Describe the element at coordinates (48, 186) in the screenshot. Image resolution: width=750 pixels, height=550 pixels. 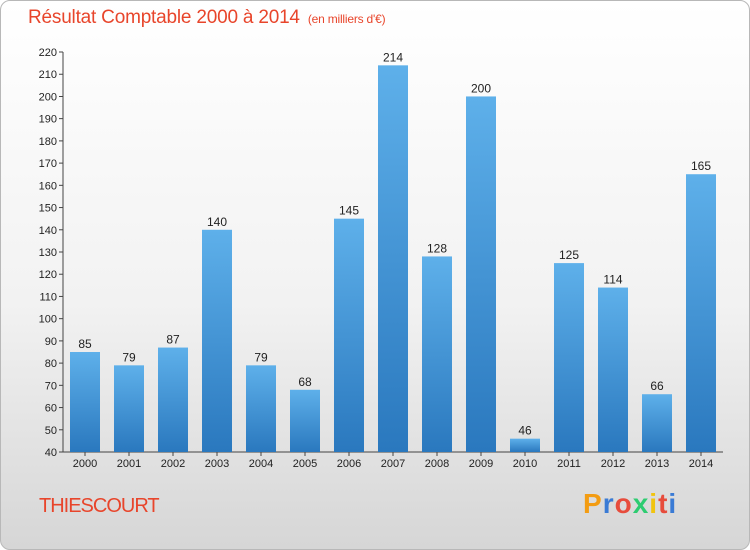
I see `y-tick-label: 160` at that location.